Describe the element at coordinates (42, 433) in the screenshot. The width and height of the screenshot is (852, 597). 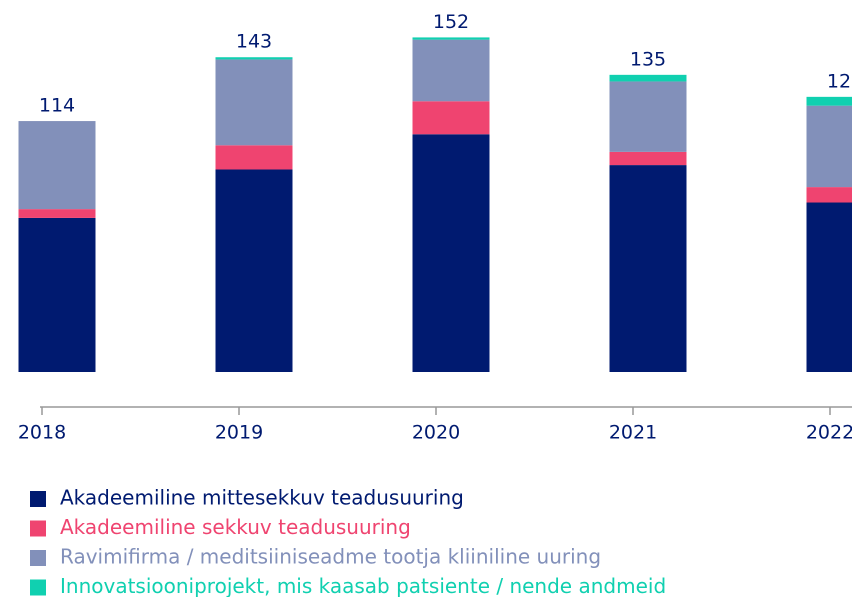
I see `x-tick-label: 2018` at that location.